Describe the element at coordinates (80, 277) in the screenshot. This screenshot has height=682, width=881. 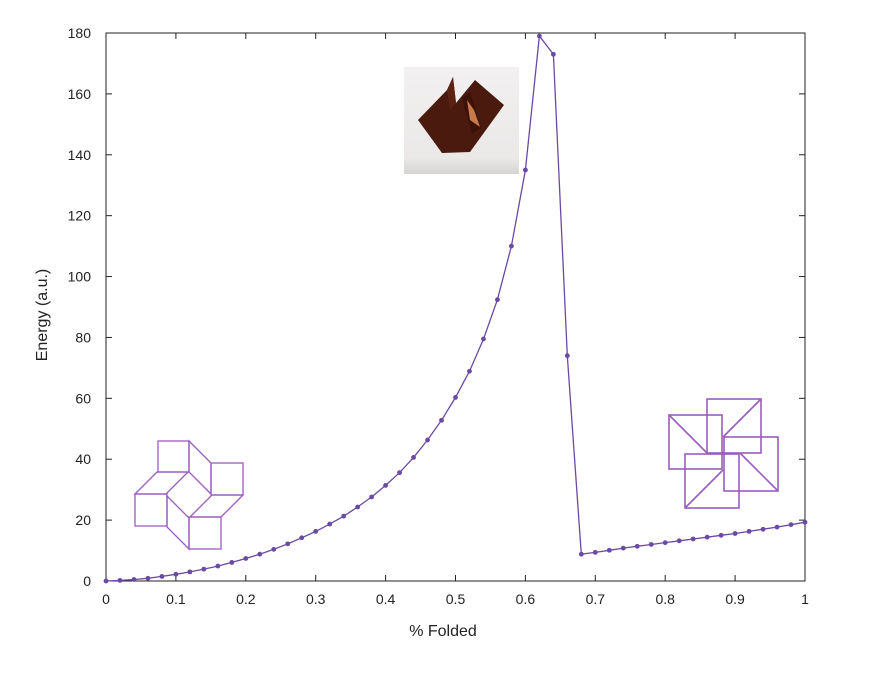
I see `y-tick-label: 100` at that location.